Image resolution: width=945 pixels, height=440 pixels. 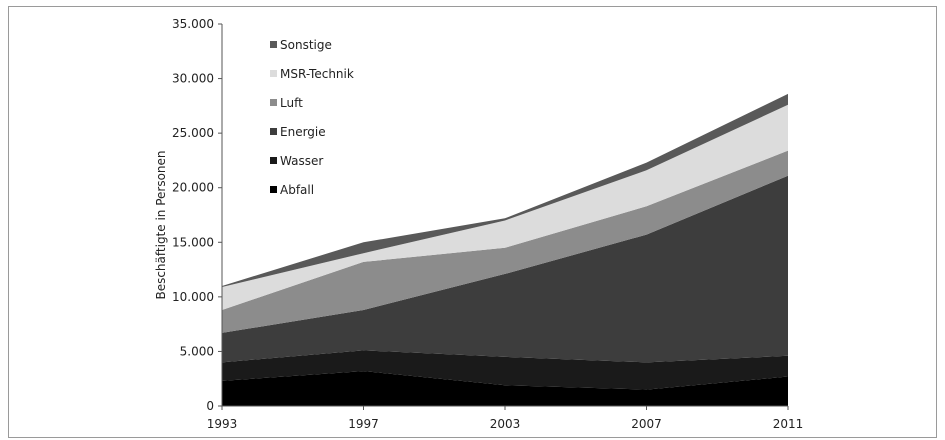 What do you see at coordinates (297, 190) in the screenshot?
I see `legend-label-abfall: Abfall` at bounding box center [297, 190].